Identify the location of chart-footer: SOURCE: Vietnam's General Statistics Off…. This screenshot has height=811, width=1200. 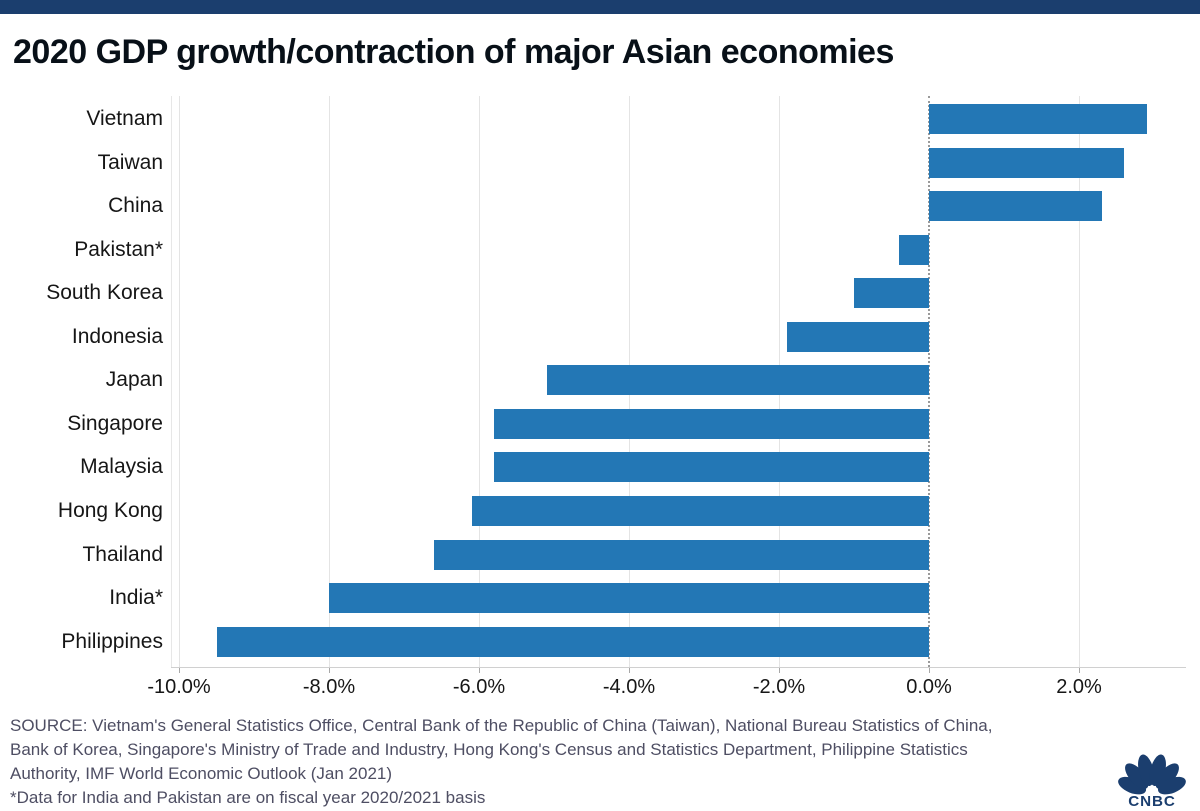
(555, 762).